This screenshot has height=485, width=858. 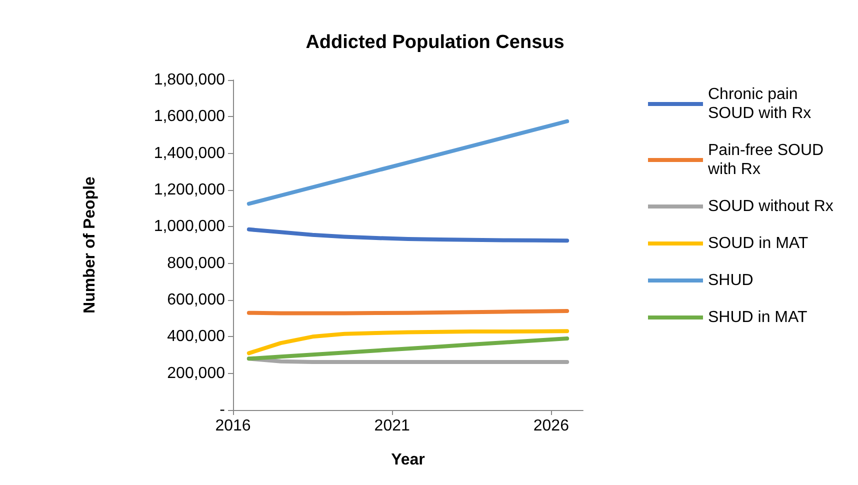 What do you see at coordinates (392, 426) in the screenshot?
I see `x-tick-label: 2021` at bounding box center [392, 426].